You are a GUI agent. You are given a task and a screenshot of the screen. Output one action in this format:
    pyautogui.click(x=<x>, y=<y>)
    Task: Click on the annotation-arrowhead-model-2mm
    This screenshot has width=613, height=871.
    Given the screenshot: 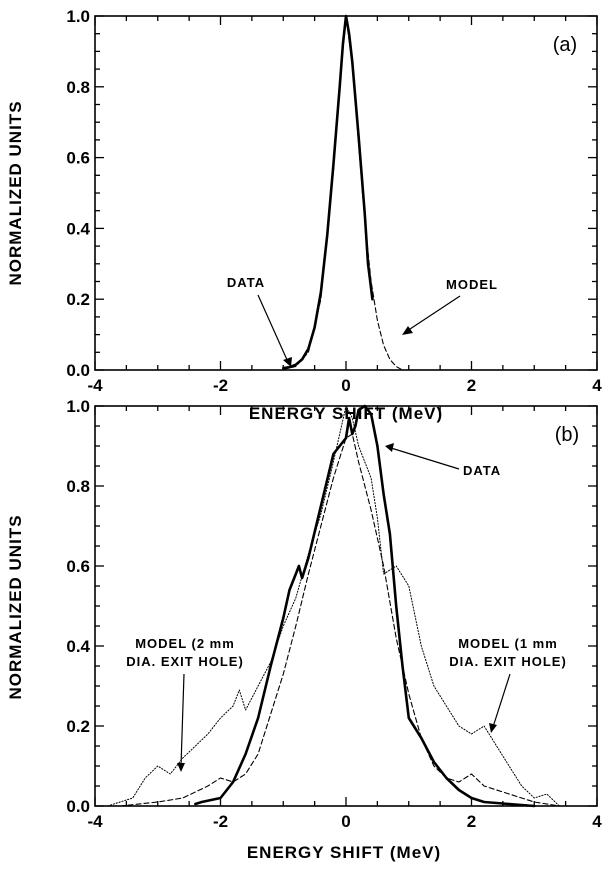 What is the action you would take?
    pyautogui.click(x=181, y=767)
    